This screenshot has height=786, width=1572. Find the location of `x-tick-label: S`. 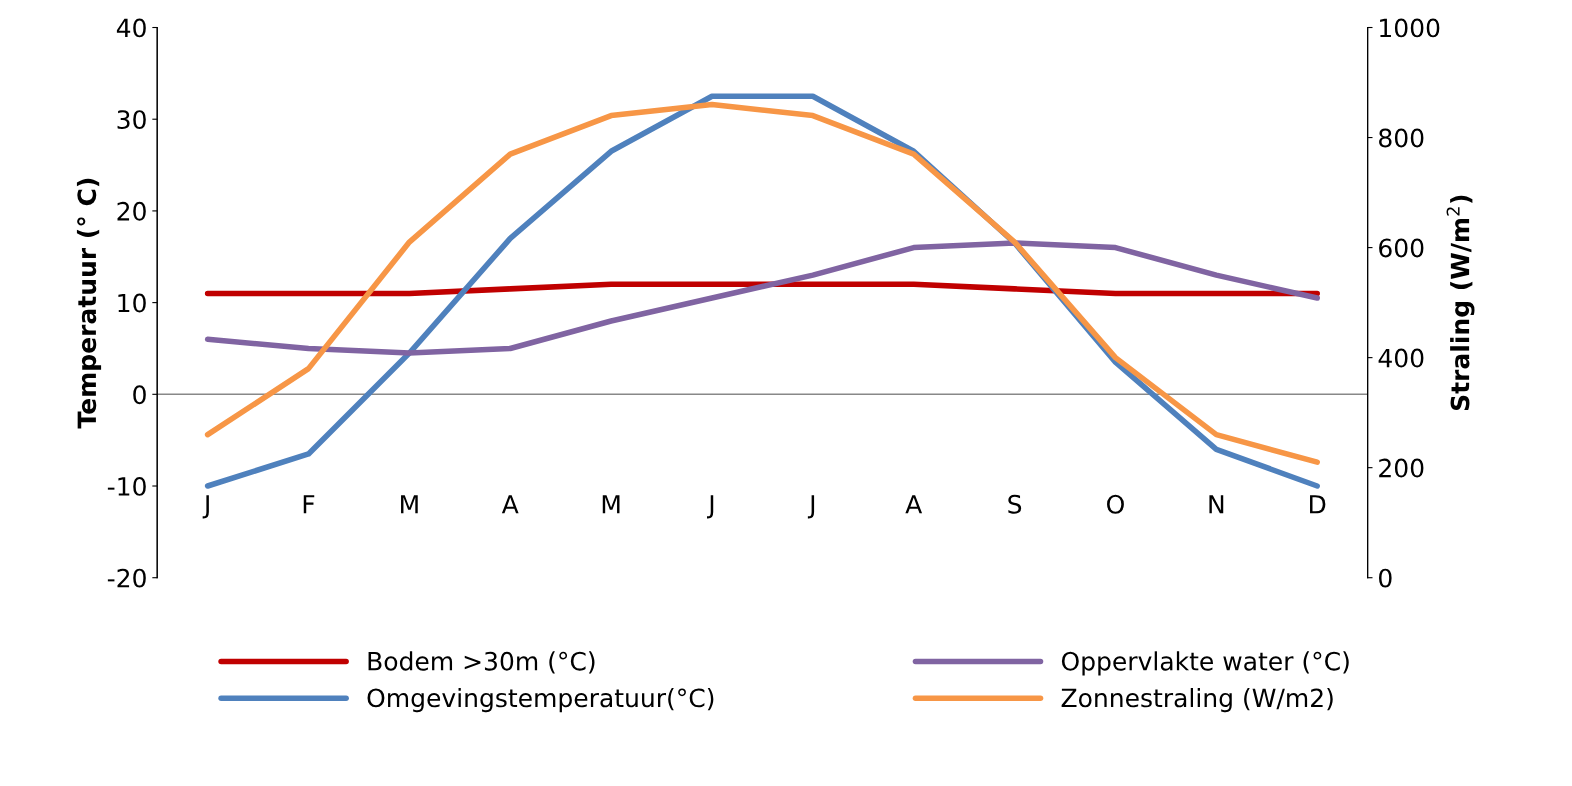

x-tick-label: S is located at coordinates (1015, 504).